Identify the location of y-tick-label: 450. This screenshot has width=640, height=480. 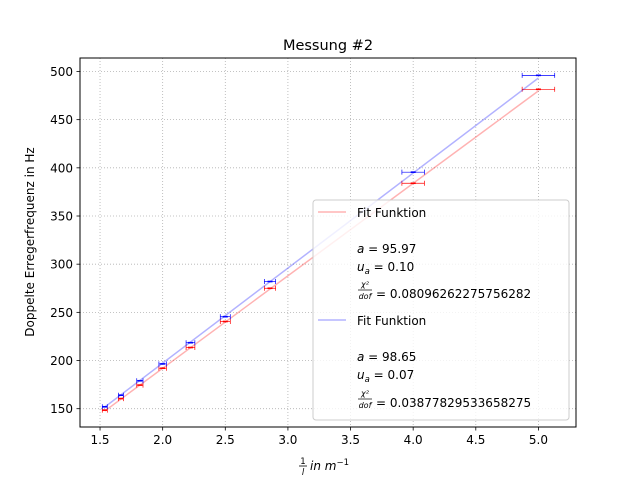
(61, 120).